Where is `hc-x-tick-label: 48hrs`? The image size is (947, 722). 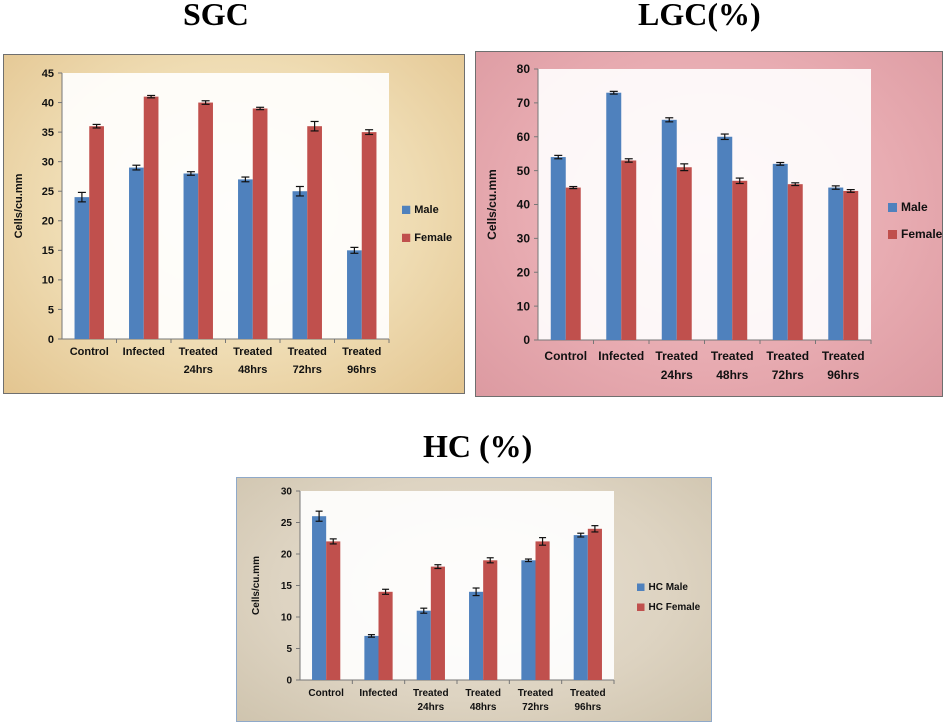
hc-x-tick-label: 48hrs is located at coordinates (483, 707).